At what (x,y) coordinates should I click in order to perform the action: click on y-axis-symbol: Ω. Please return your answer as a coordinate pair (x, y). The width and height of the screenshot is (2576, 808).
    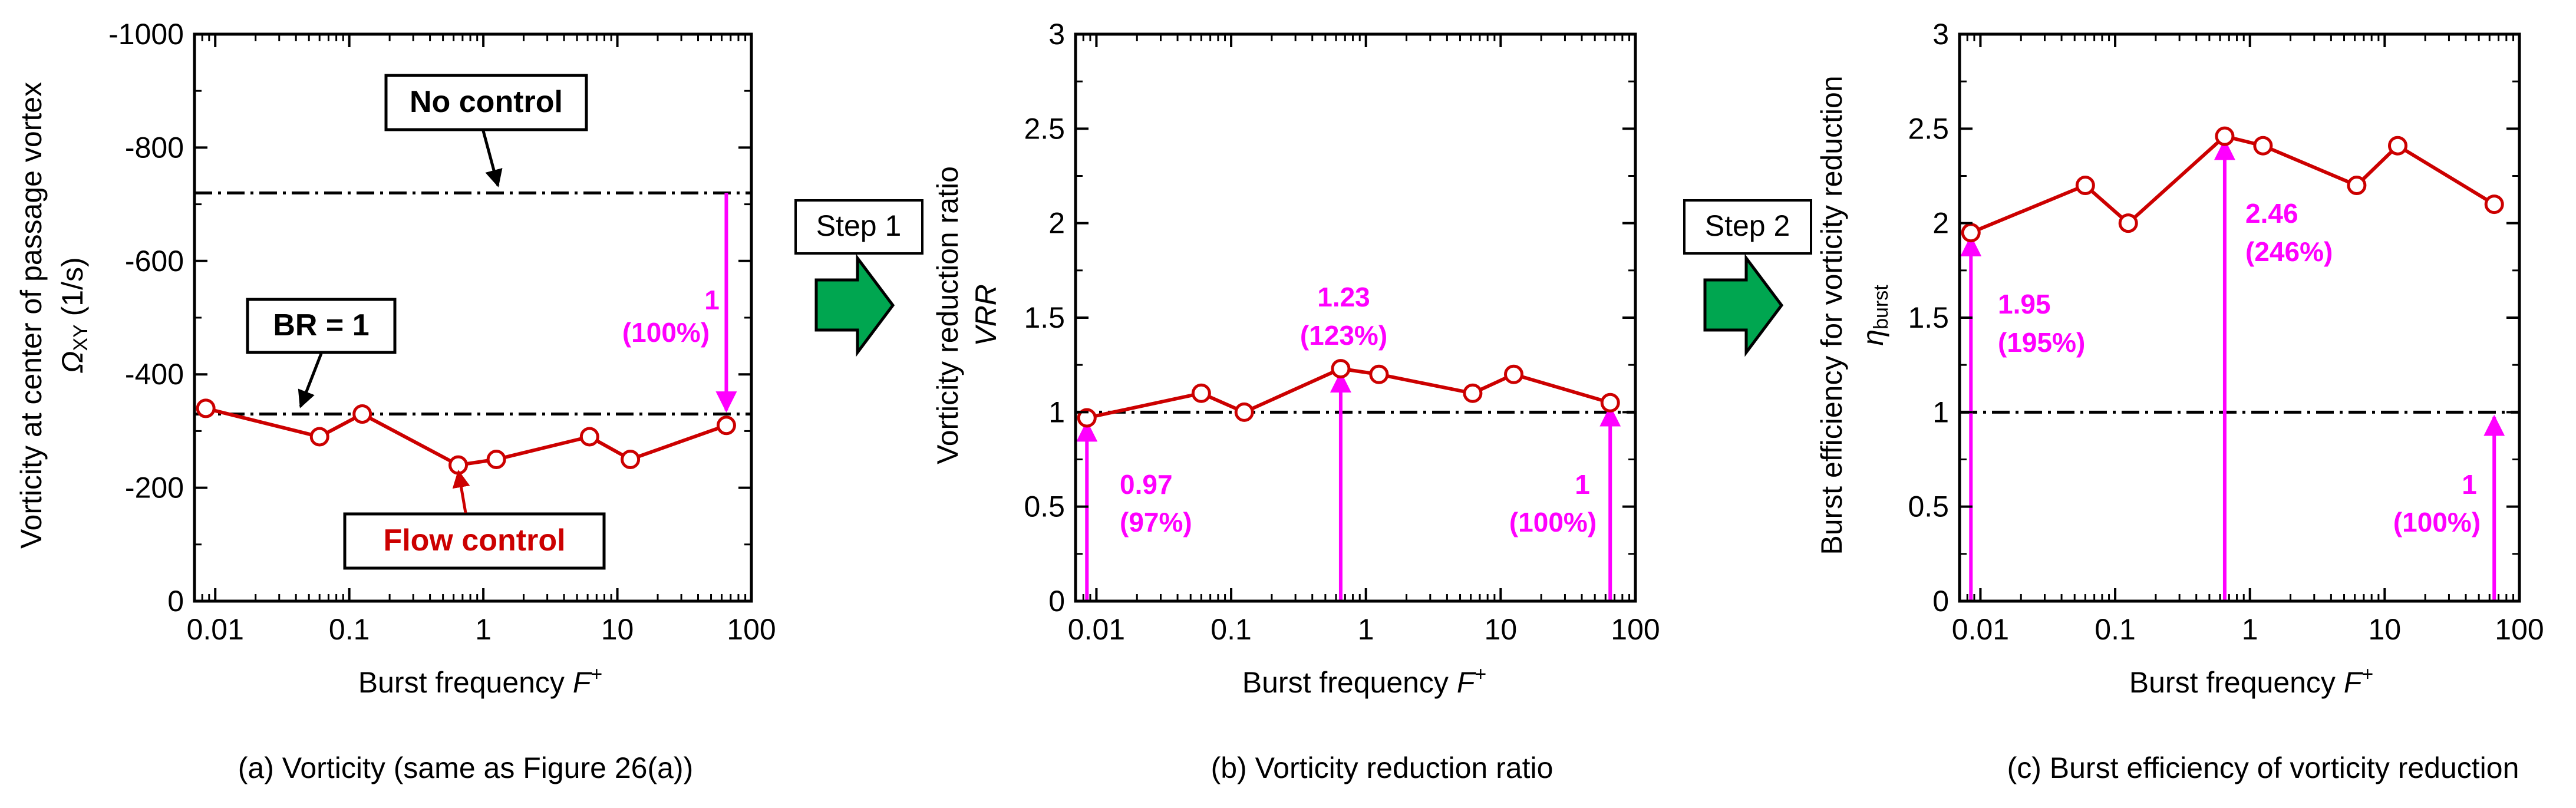
    Looking at the image, I should click on (73, 362).